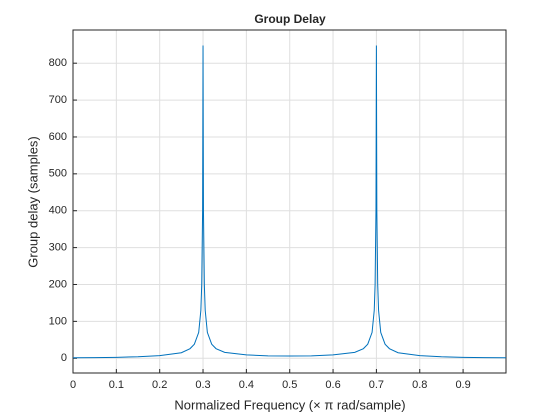  Describe the element at coordinates (58, 321) in the screenshot. I see `y-tick-label: 100` at that location.